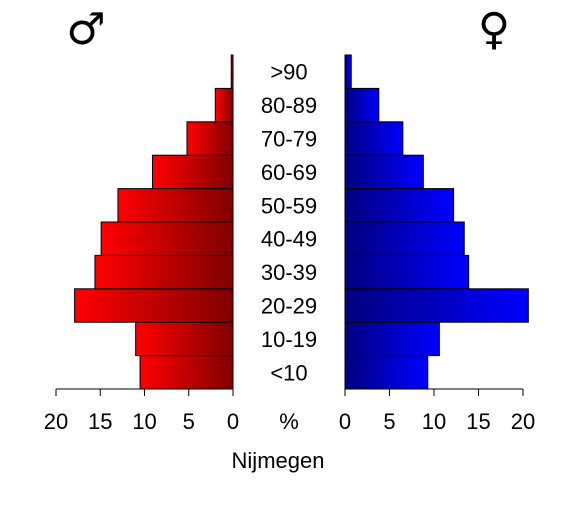 This screenshot has width=579, height=512. Describe the element at coordinates (85, 29) in the screenshot. I see `male-symbol: ♂` at that location.